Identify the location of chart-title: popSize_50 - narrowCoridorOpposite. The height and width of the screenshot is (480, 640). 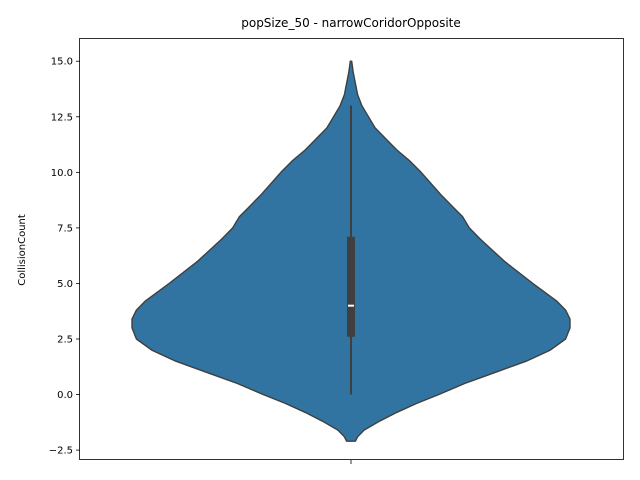
(351, 23).